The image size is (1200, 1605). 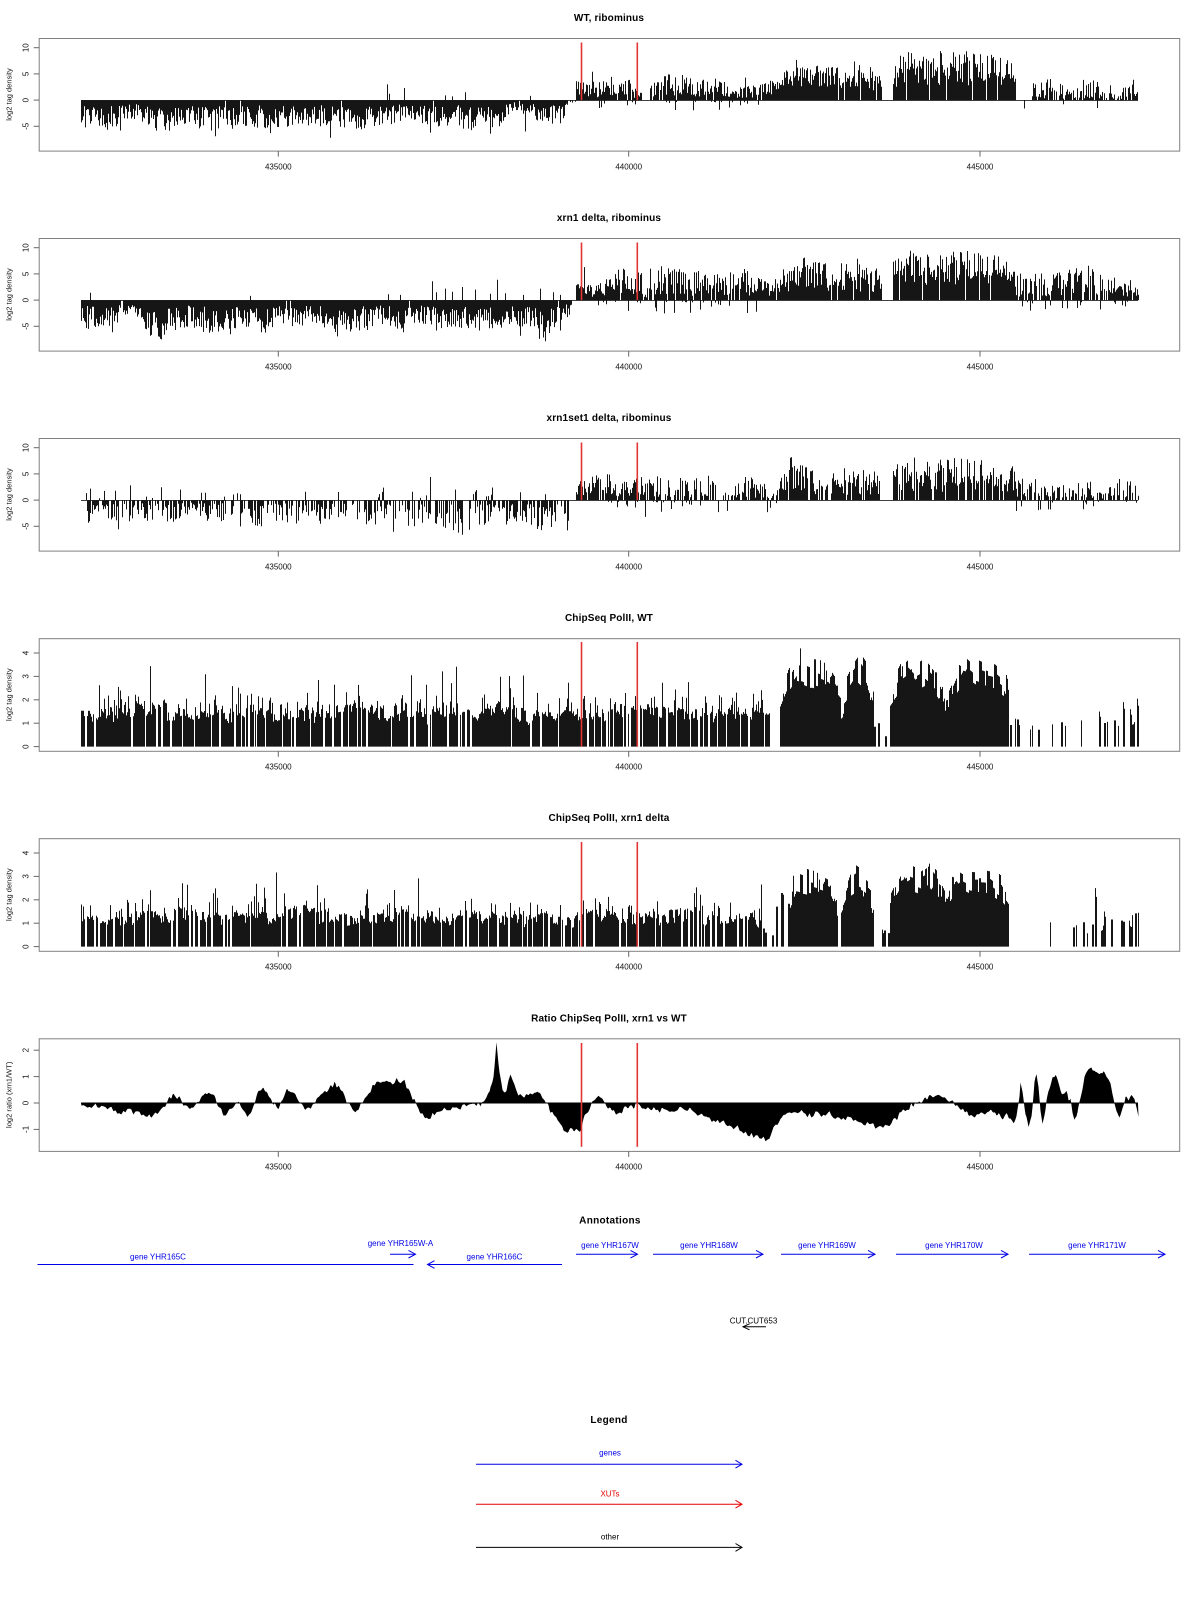 What do you see at coordinates (609, 418) in the screenshot?
I see `svg-text: xrn1set1 delta, ribominus` at bounding box center [609, 418].